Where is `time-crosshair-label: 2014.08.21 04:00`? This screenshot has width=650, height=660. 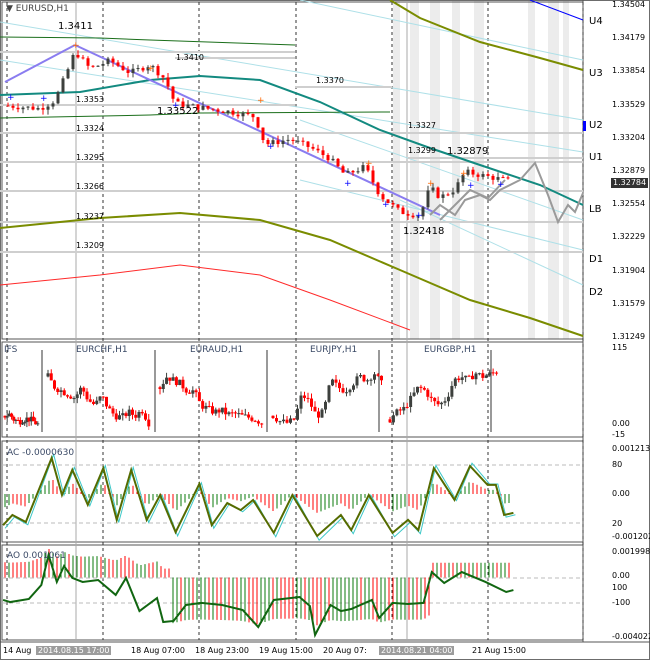 time-crosshair-label: 2014.08.21 04:00 is located at coordinates (417, 650).